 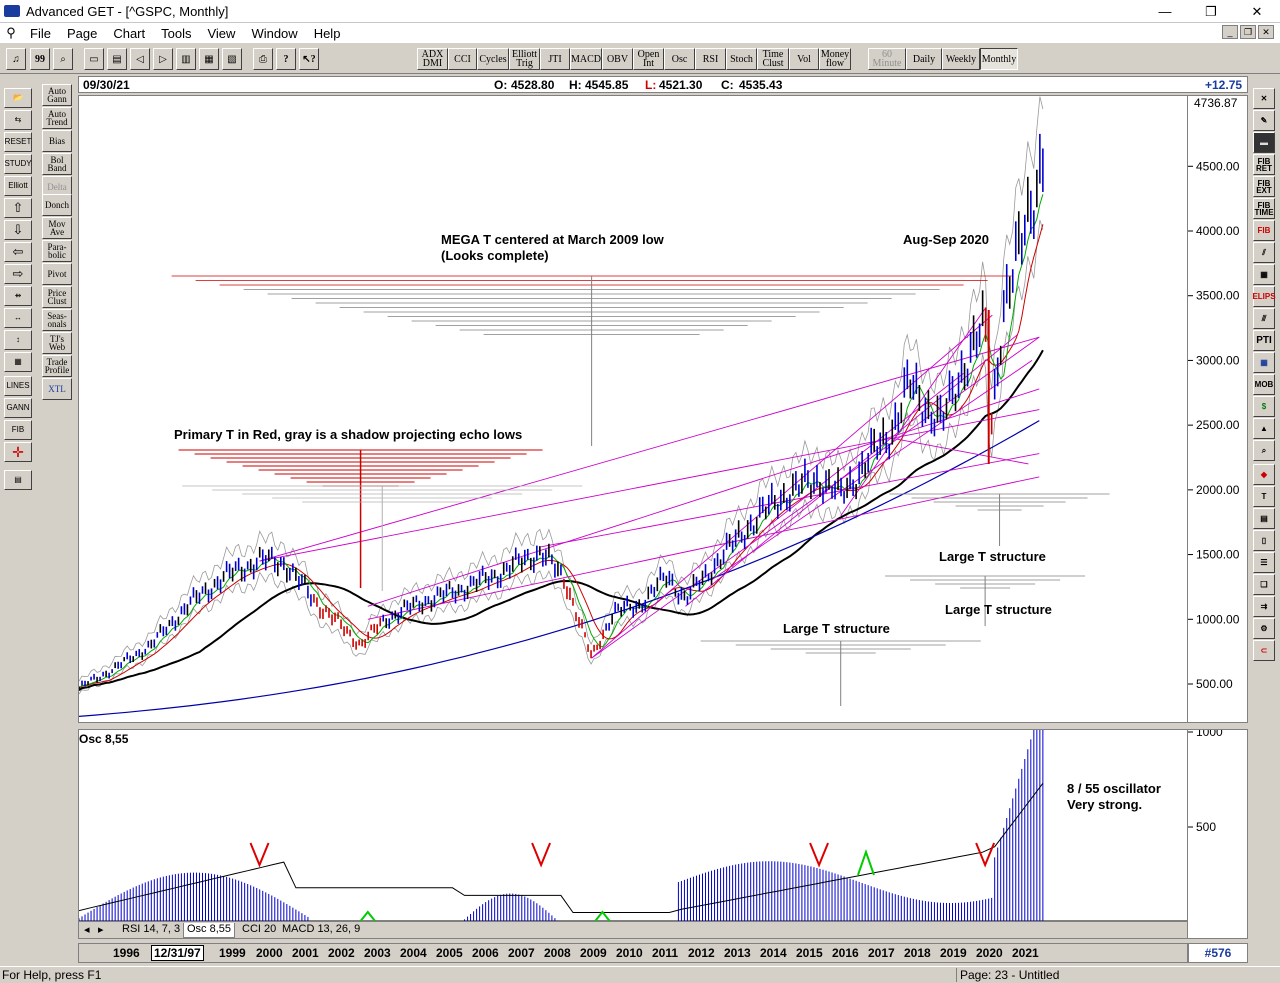 What do you see at coordinates (57, 389) in the screenshot?
I see `btn-xtl: XTL` at bounding box center [57, 389].